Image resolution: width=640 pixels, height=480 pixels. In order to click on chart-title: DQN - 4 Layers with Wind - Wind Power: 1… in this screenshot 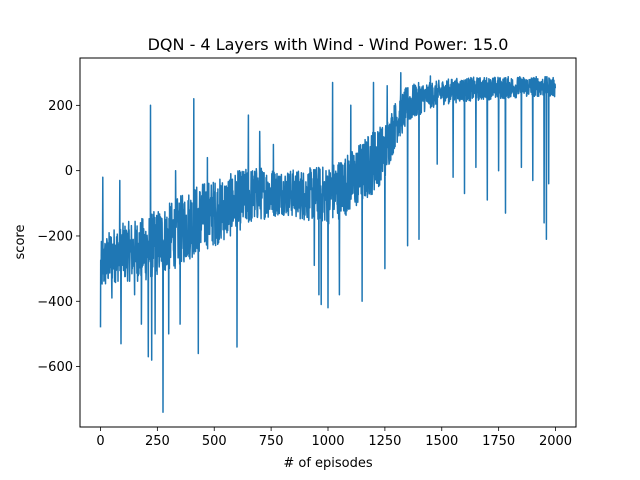, I will do `click(328, 44)`.